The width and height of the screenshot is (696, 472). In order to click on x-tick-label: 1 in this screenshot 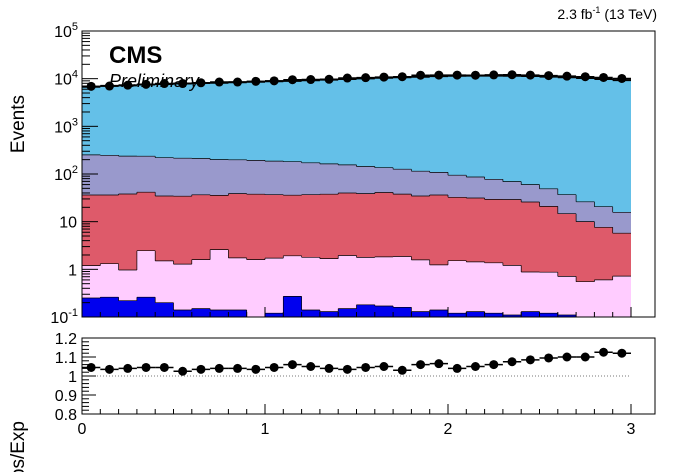, I will do `click(265, 429)`.